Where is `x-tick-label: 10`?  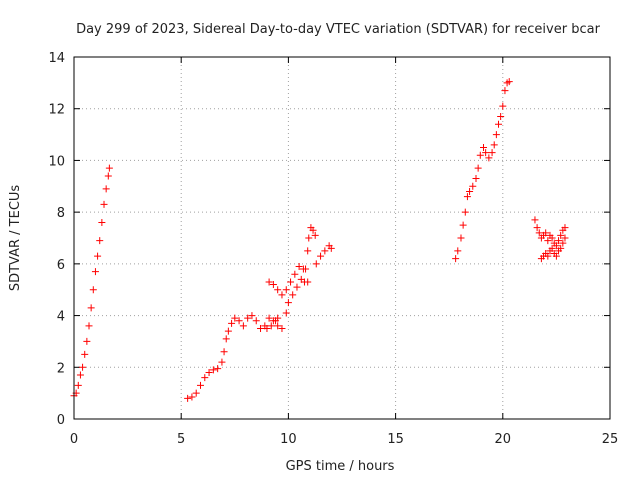 x-tick-label: 10 is located at coordinates (288, 439).